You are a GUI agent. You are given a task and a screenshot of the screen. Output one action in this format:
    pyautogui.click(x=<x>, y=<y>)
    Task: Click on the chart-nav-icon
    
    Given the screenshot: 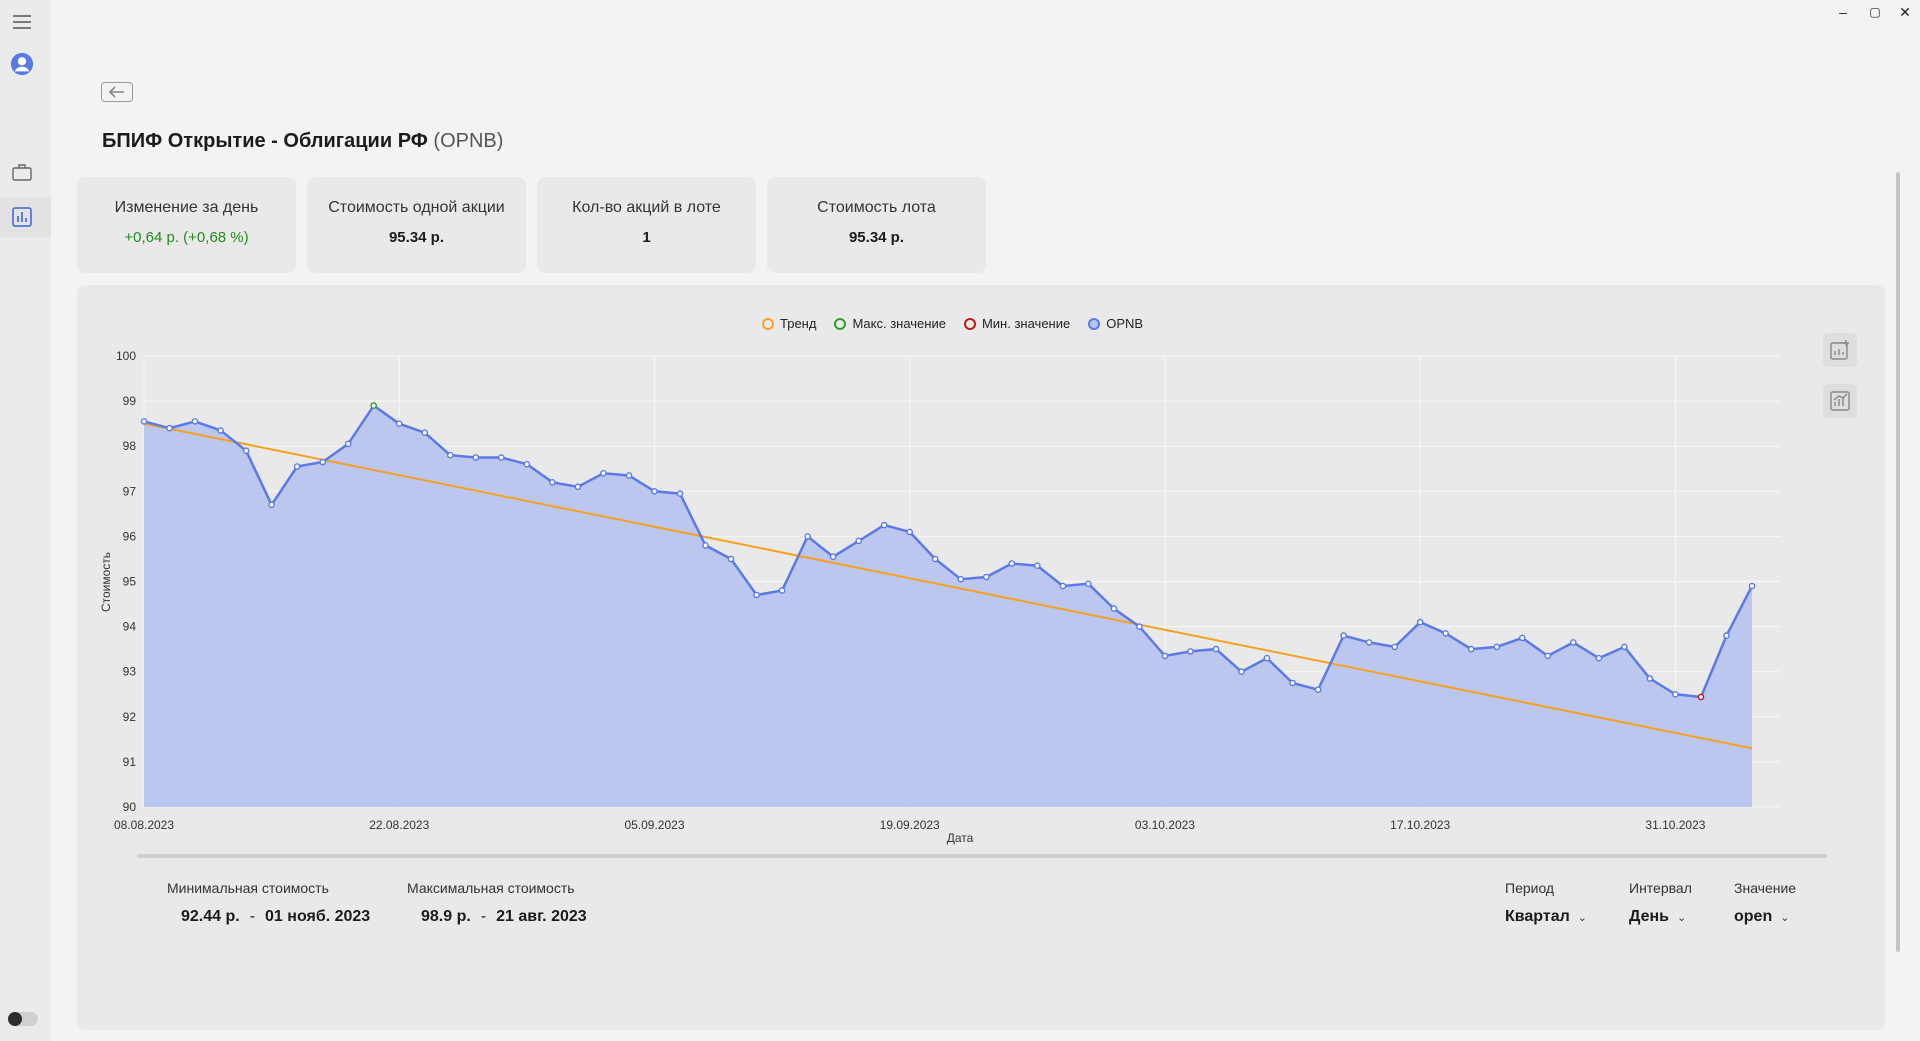 What is the action you would take?
    pyautogui.click(x=22, y=217)
    